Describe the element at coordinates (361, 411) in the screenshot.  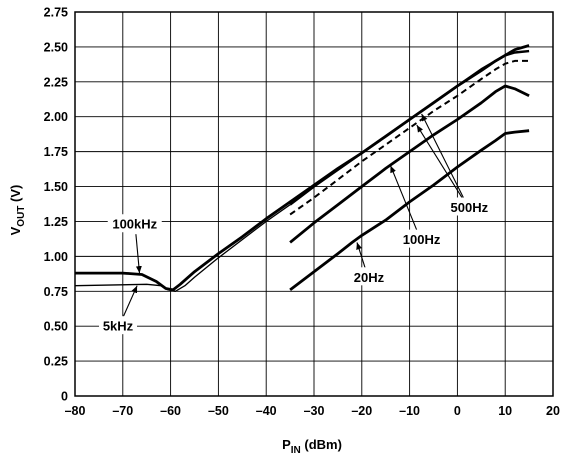
I see `x-tick-label: –20` at that location.